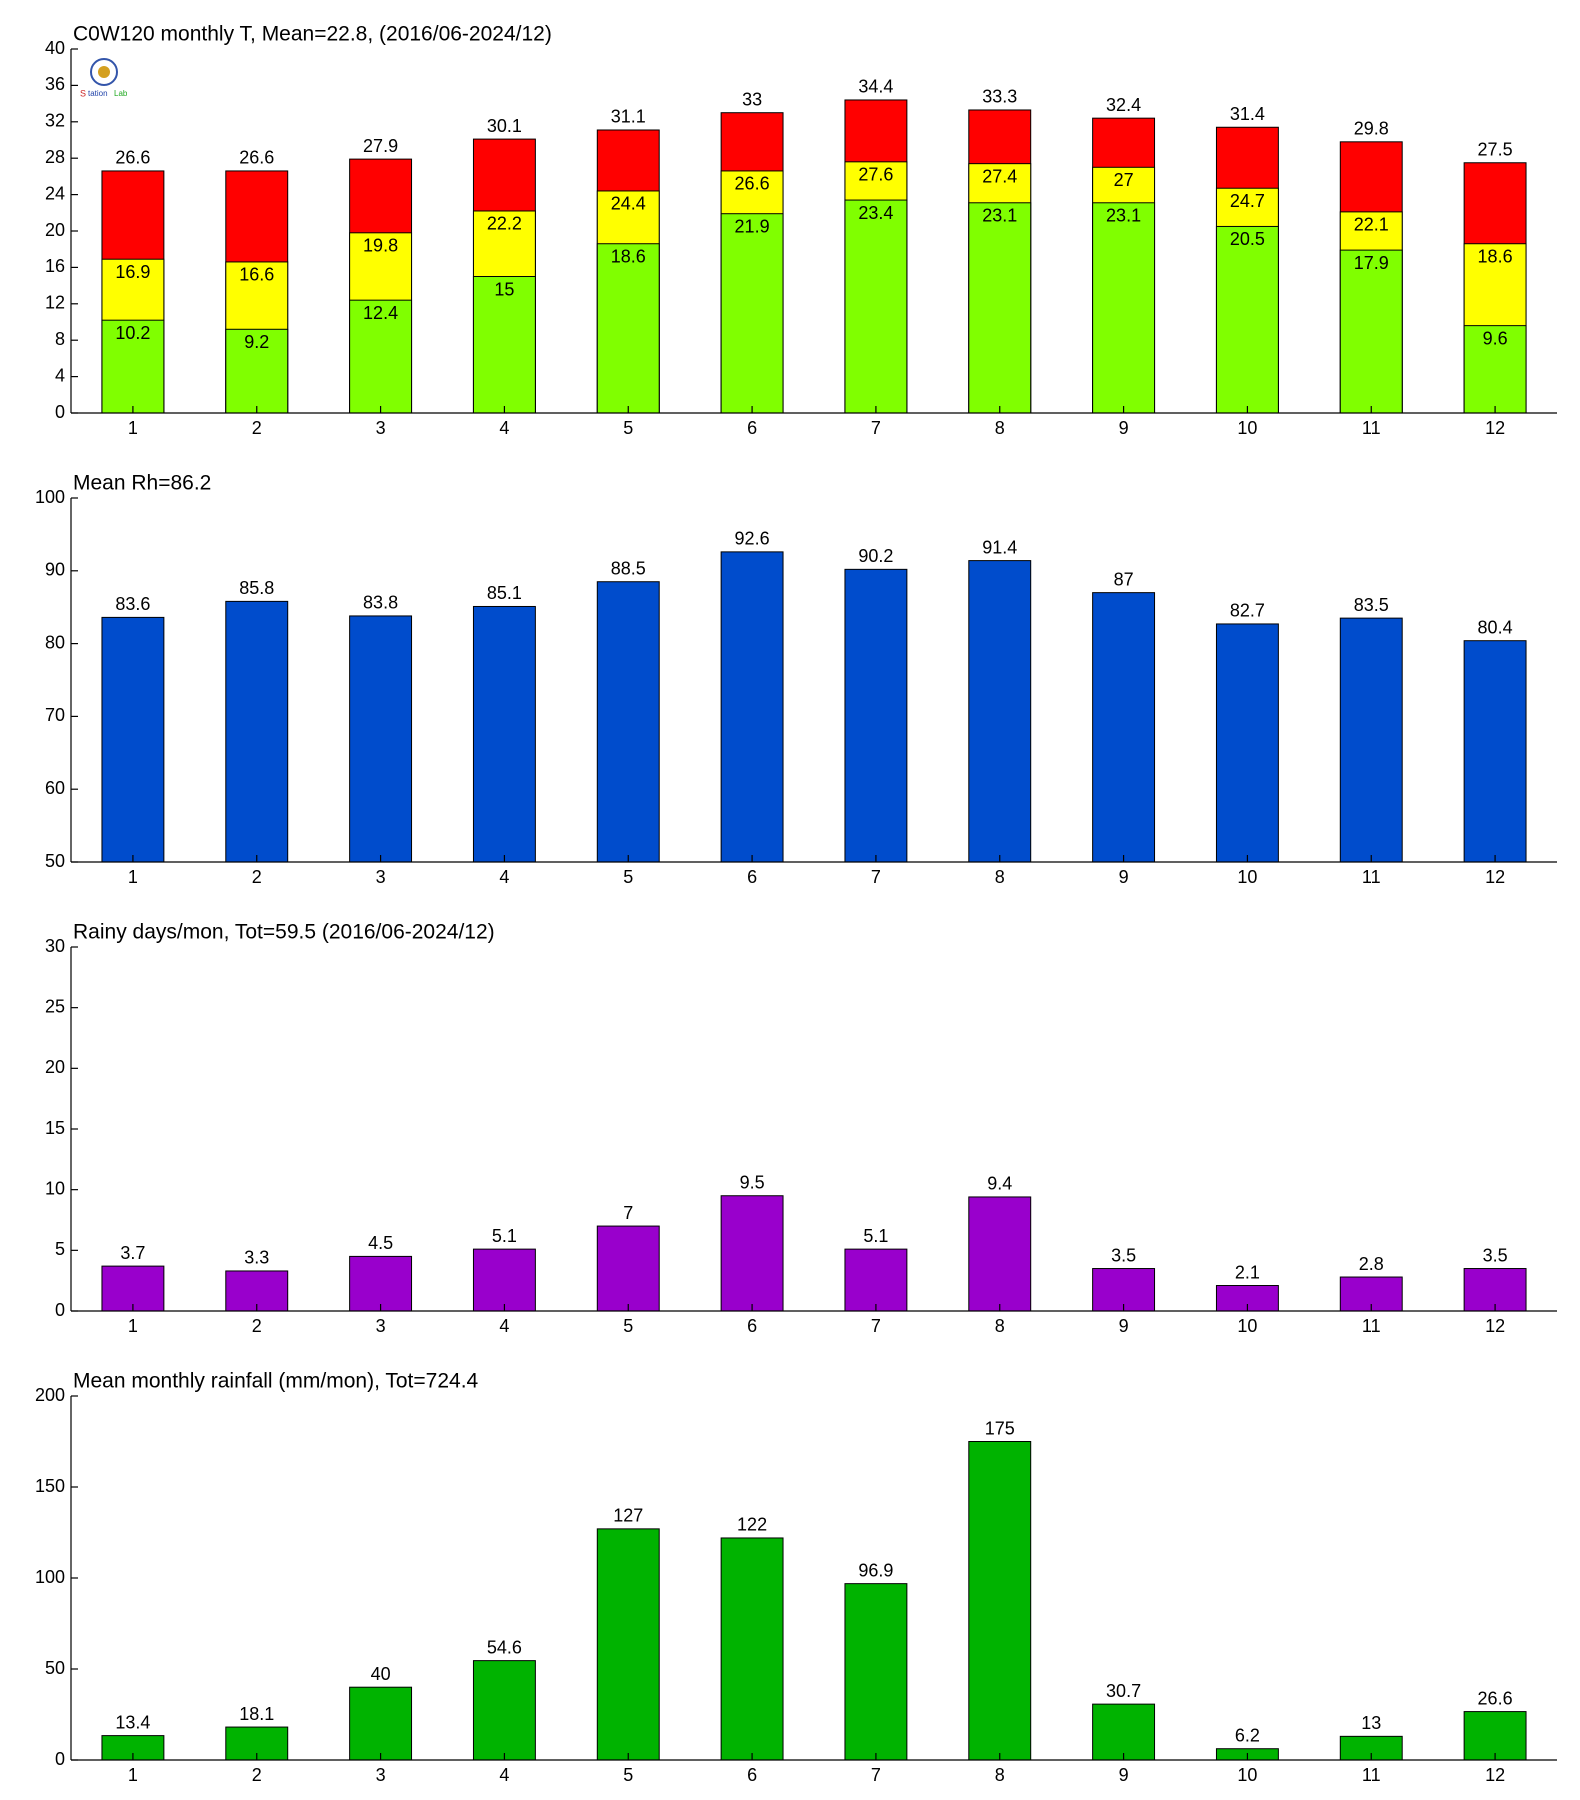 Image resolution: width=1580 pixels, height=1800 pixels. Describe the element at coordinates (381, 1674) in the screenshot. I see `value-label: 40` at that location.